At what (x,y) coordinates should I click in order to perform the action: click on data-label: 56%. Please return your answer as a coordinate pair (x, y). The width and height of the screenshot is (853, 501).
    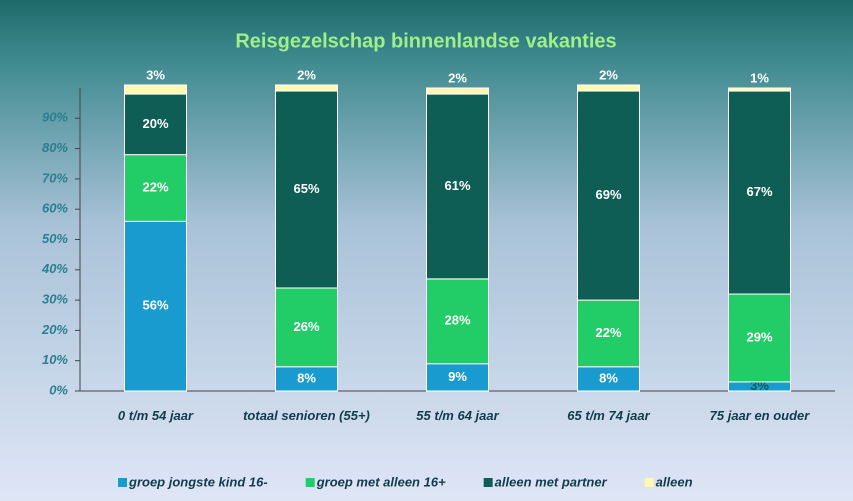
    Looking at the image, I should click on (155, 305).